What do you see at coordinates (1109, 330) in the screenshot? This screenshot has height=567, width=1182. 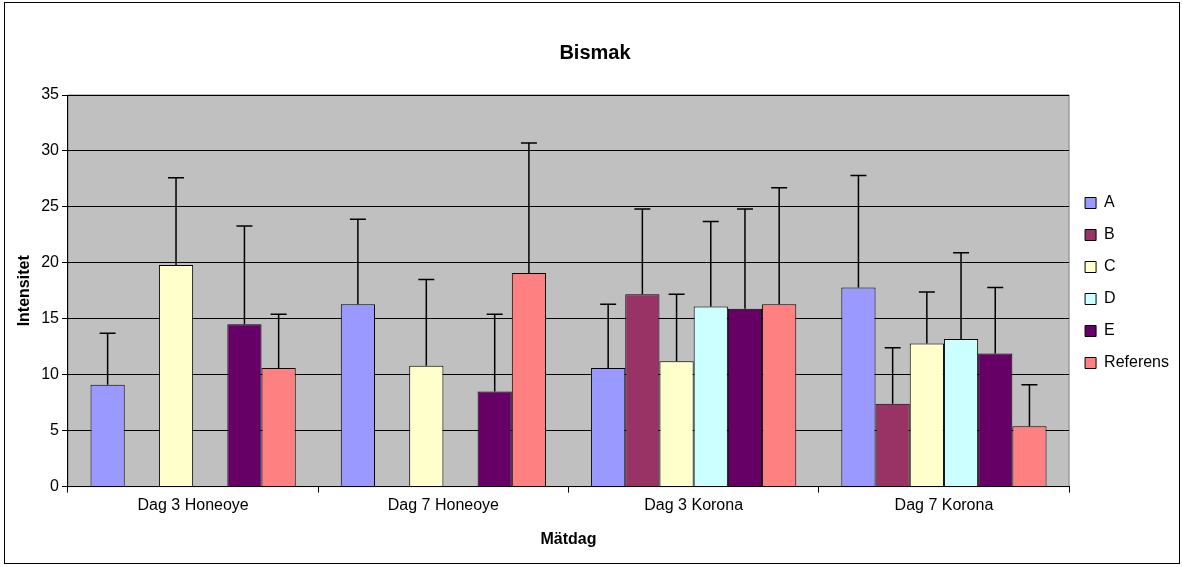 I see `legend-label: E` at bounding box center [1109, 330].